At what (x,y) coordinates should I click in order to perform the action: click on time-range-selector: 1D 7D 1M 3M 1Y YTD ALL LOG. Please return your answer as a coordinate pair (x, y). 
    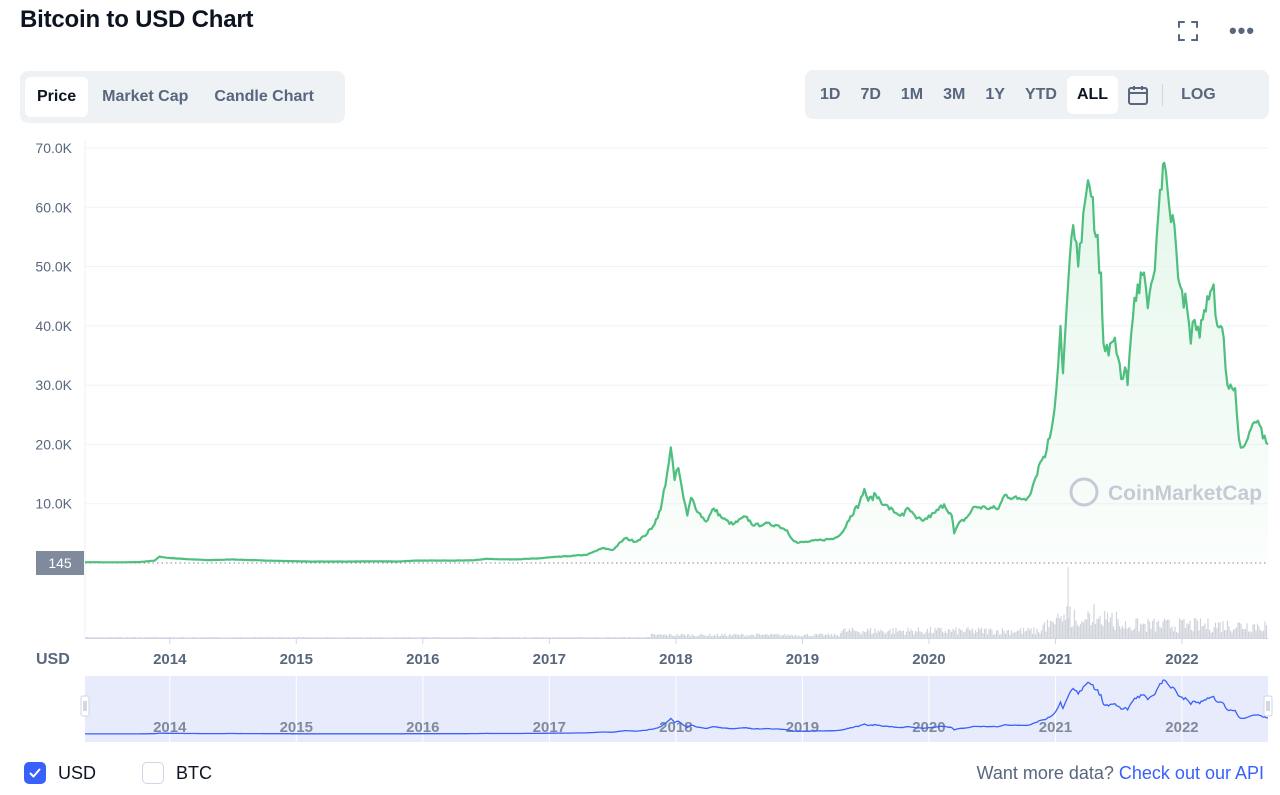
    Looking at the image, I should click on (1037, 94).